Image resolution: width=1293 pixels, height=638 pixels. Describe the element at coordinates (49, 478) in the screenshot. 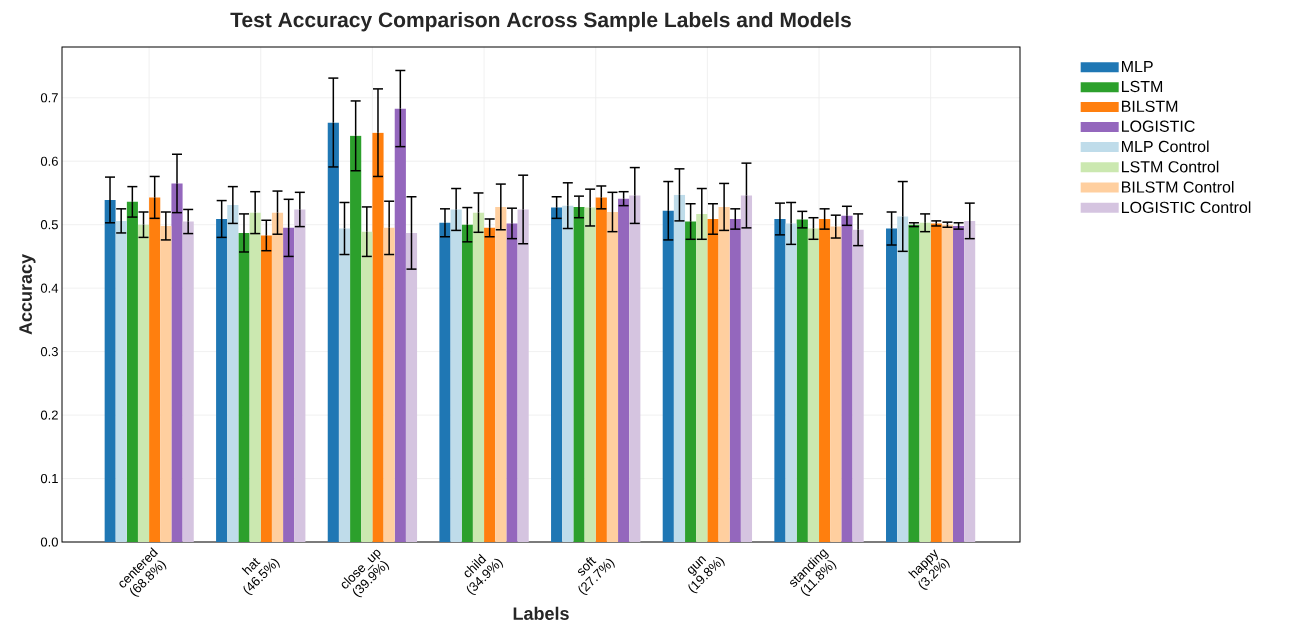

I see `y-tick-label: 0.1` at that location.